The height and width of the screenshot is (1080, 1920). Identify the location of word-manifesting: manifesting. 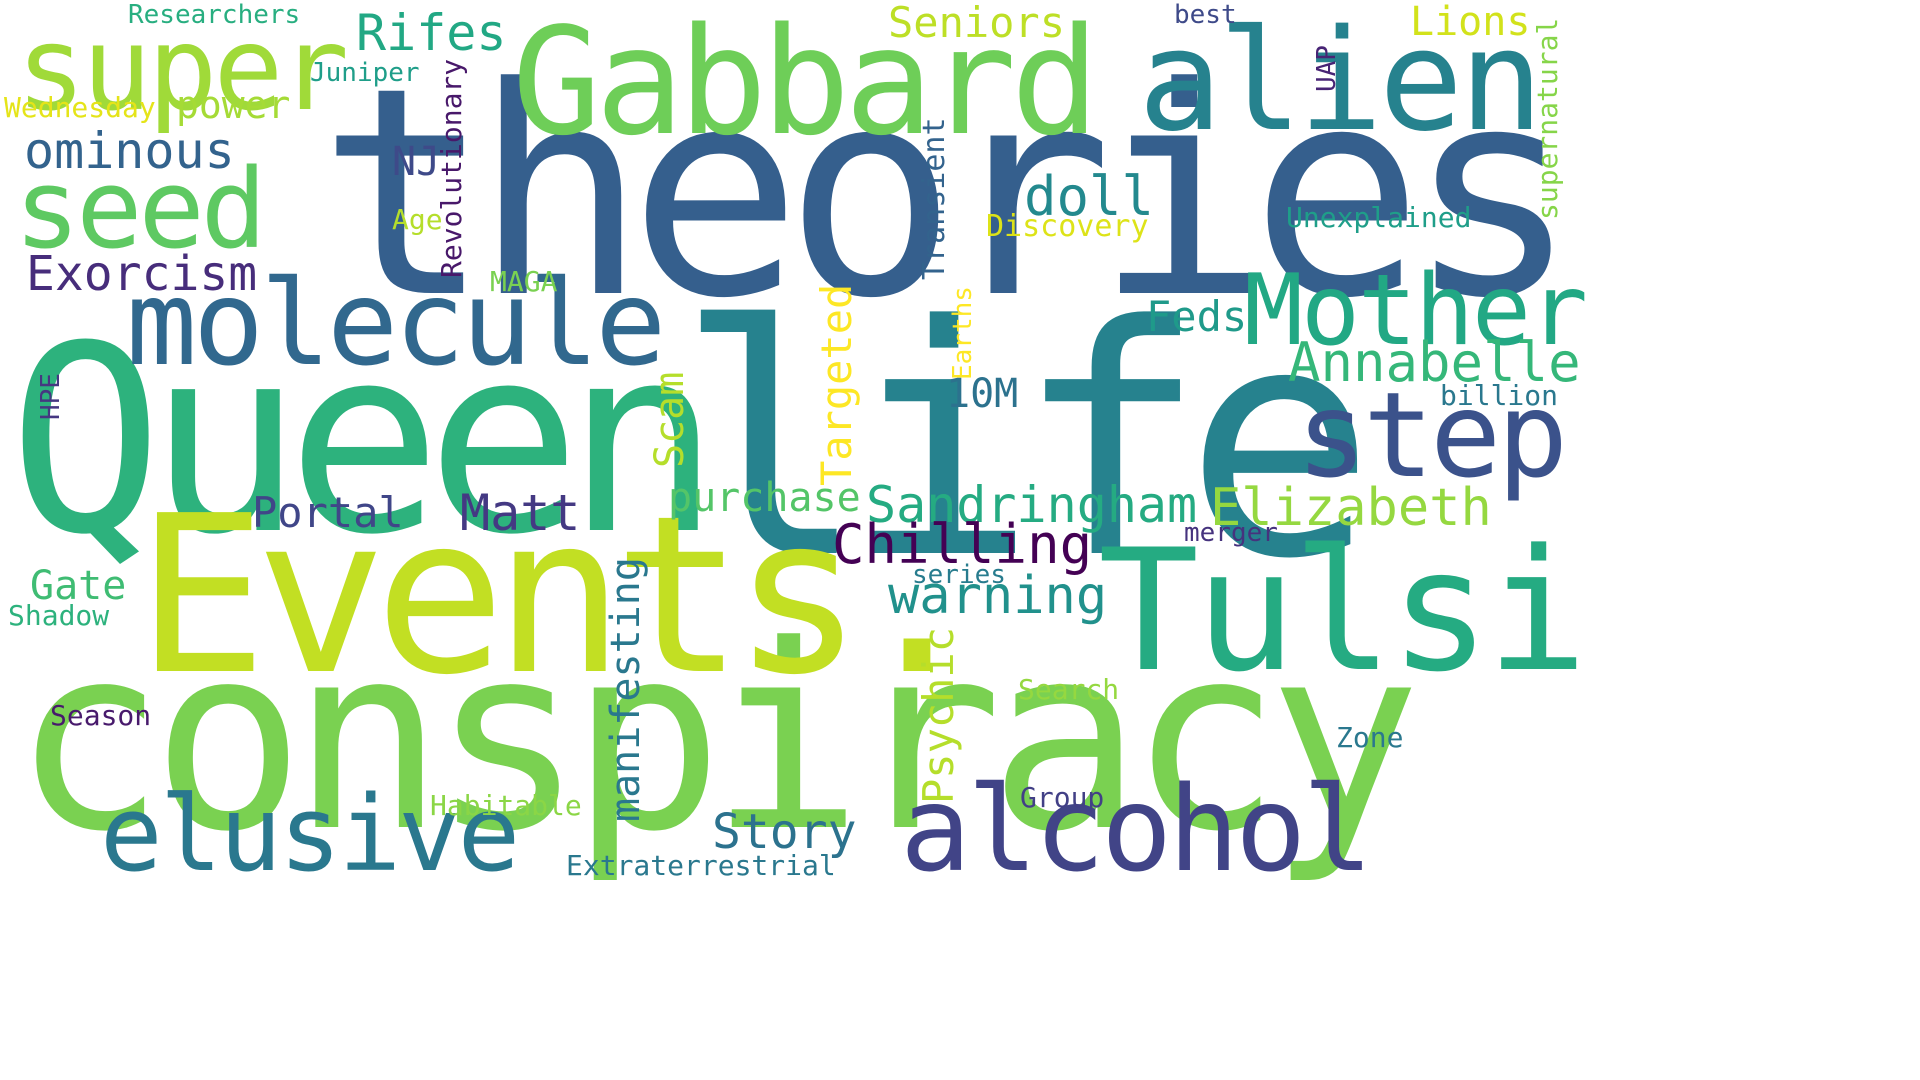
(626, 689).